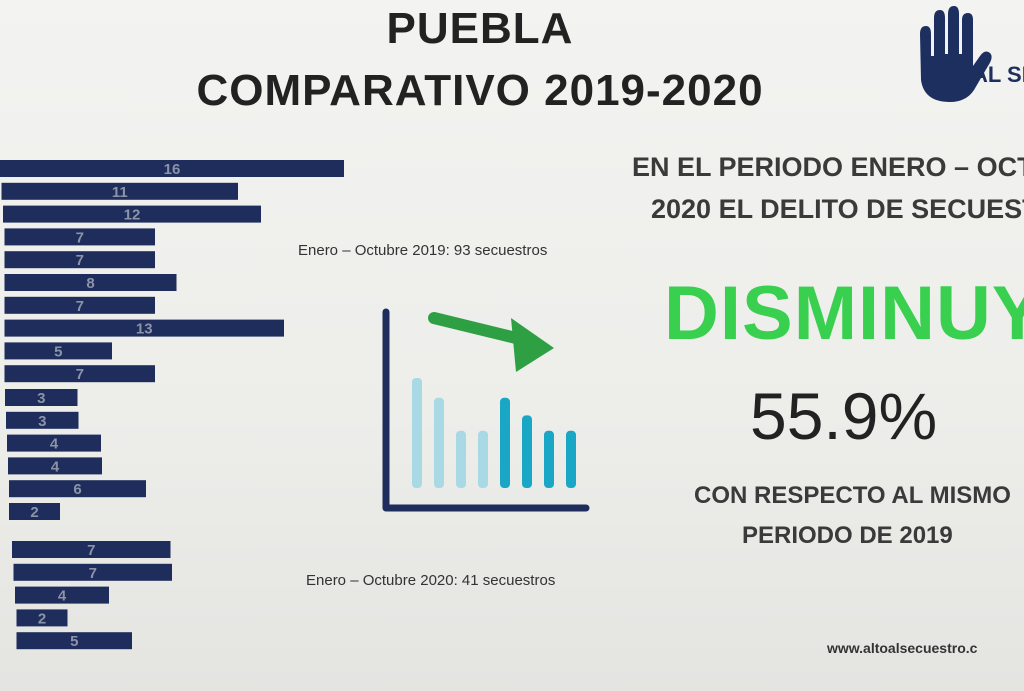 The height and width of the screenshot is (691, 1024). Describe the element at coordinates (431, 580) in the screenshot. I see `caption-2020: Enero – Octubre 2020: 41 secuestros` at that location.